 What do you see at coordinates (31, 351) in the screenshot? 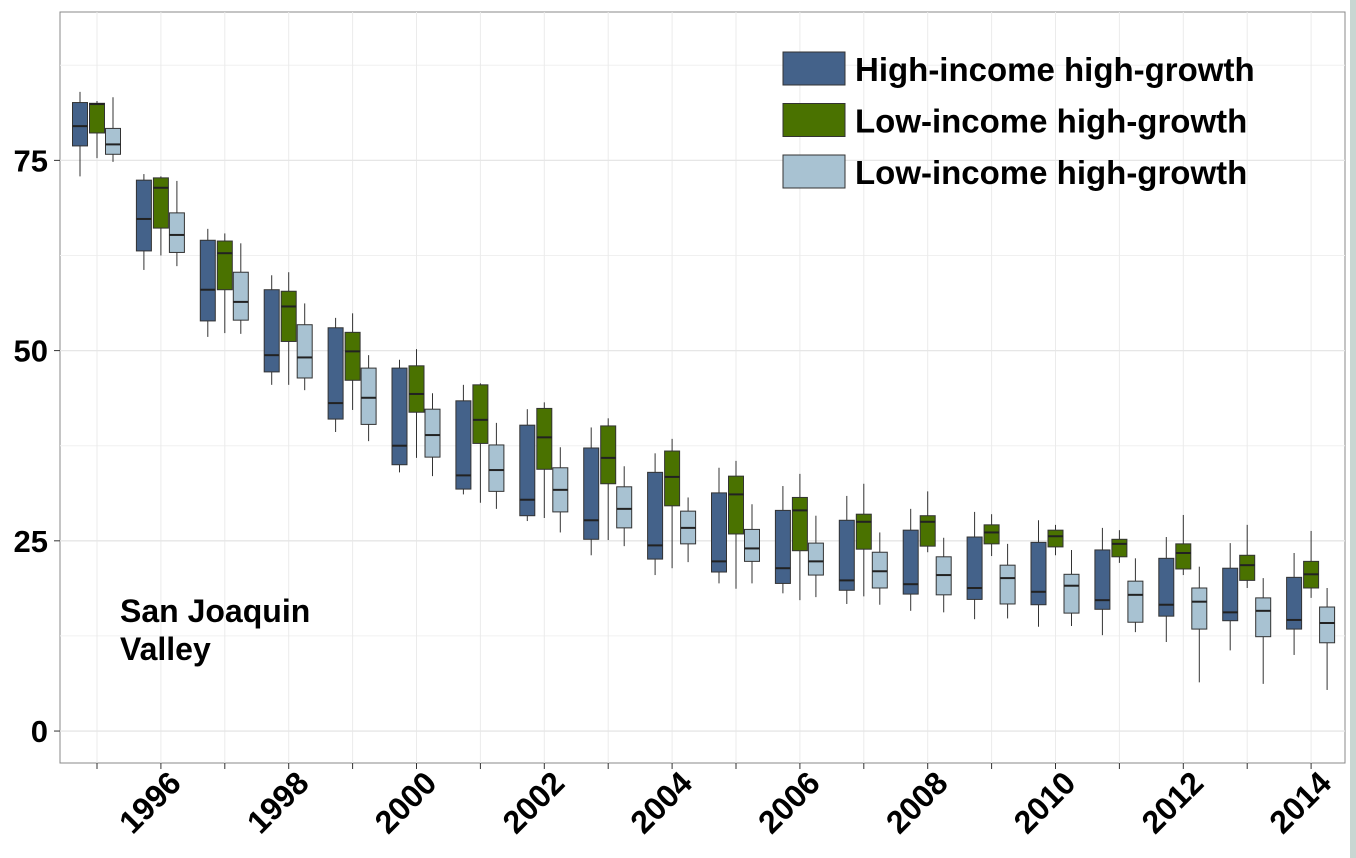
I see `y-tick-label: 50` at bounding box center [31, 351].